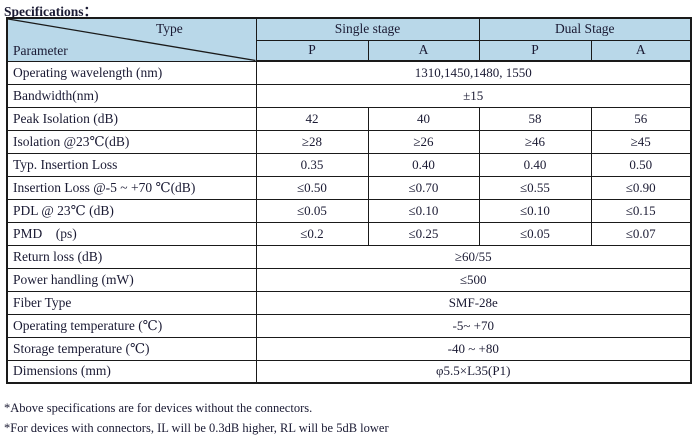  Describe the element at coordinates (585, 29) in the screenshot. I see `column-group-dual-stage: Dual Stage` at that location.